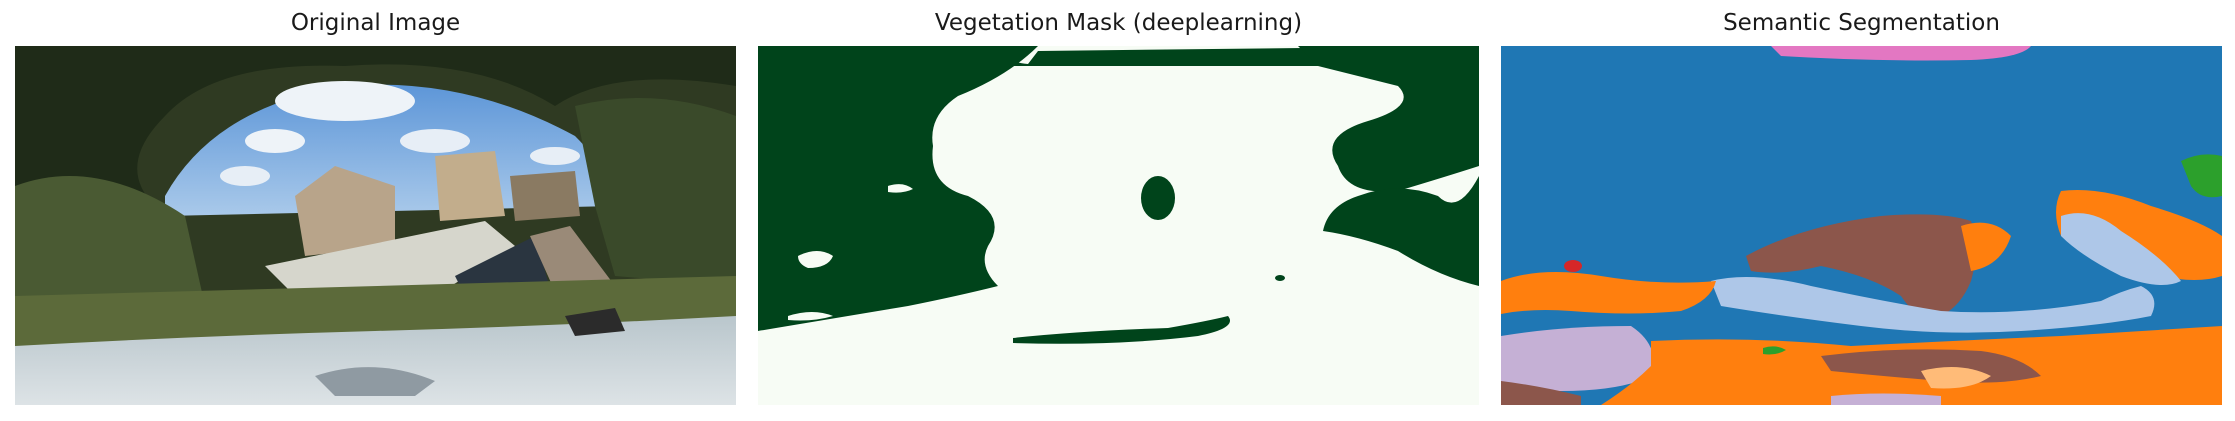  What do you see at coordinates (375, 23) in the screenshot?
I see `original-image-title: Original Image` at bounding box center [375, 23].